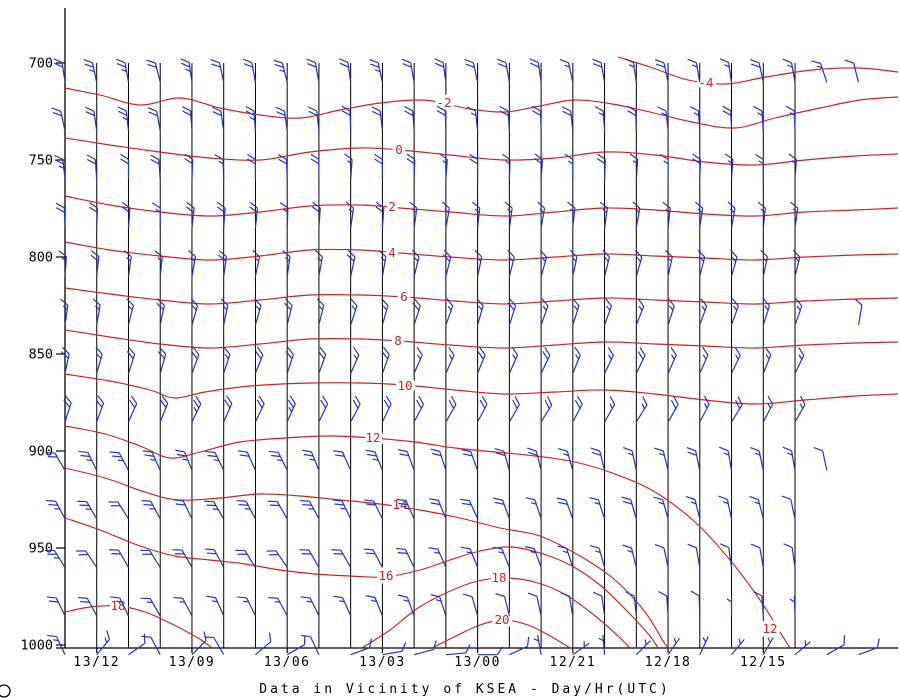 The height and width of the screenshot is (700, 900). I want to click on y-tick-label: 750, so click(41, 161).